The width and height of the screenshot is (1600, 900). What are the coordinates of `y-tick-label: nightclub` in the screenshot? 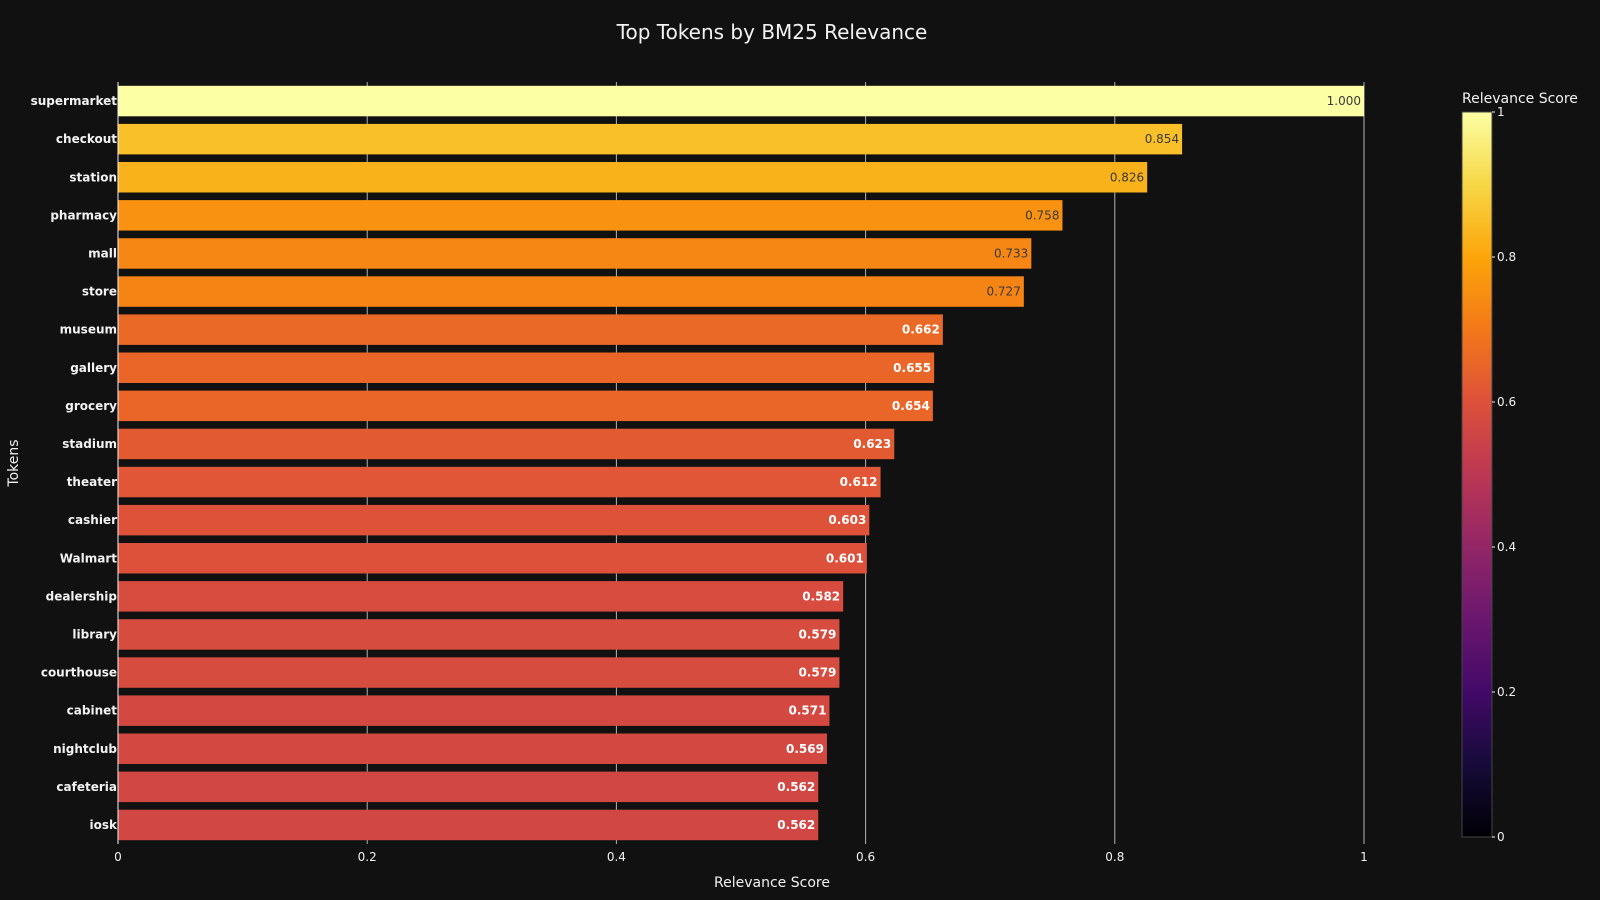 It's located at (85, 749).